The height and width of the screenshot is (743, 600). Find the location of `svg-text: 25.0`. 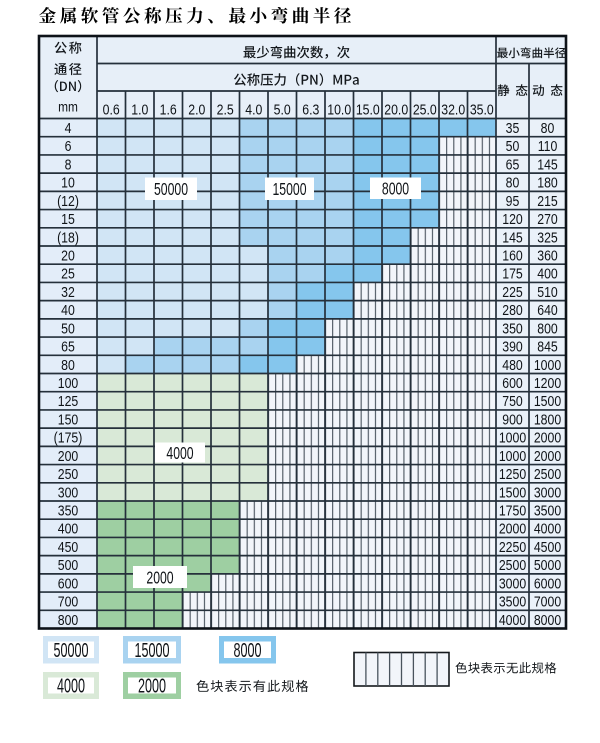

svg-text: 25.0 is located at coordinates (425, 110).